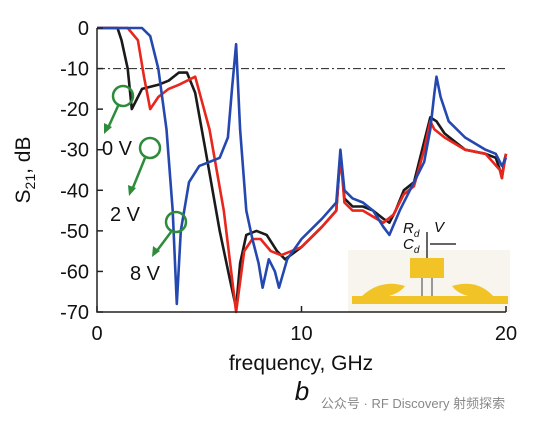 This screenshot has height=430, width=547. I want to click on inset-label: Rd, so click(411, 230).